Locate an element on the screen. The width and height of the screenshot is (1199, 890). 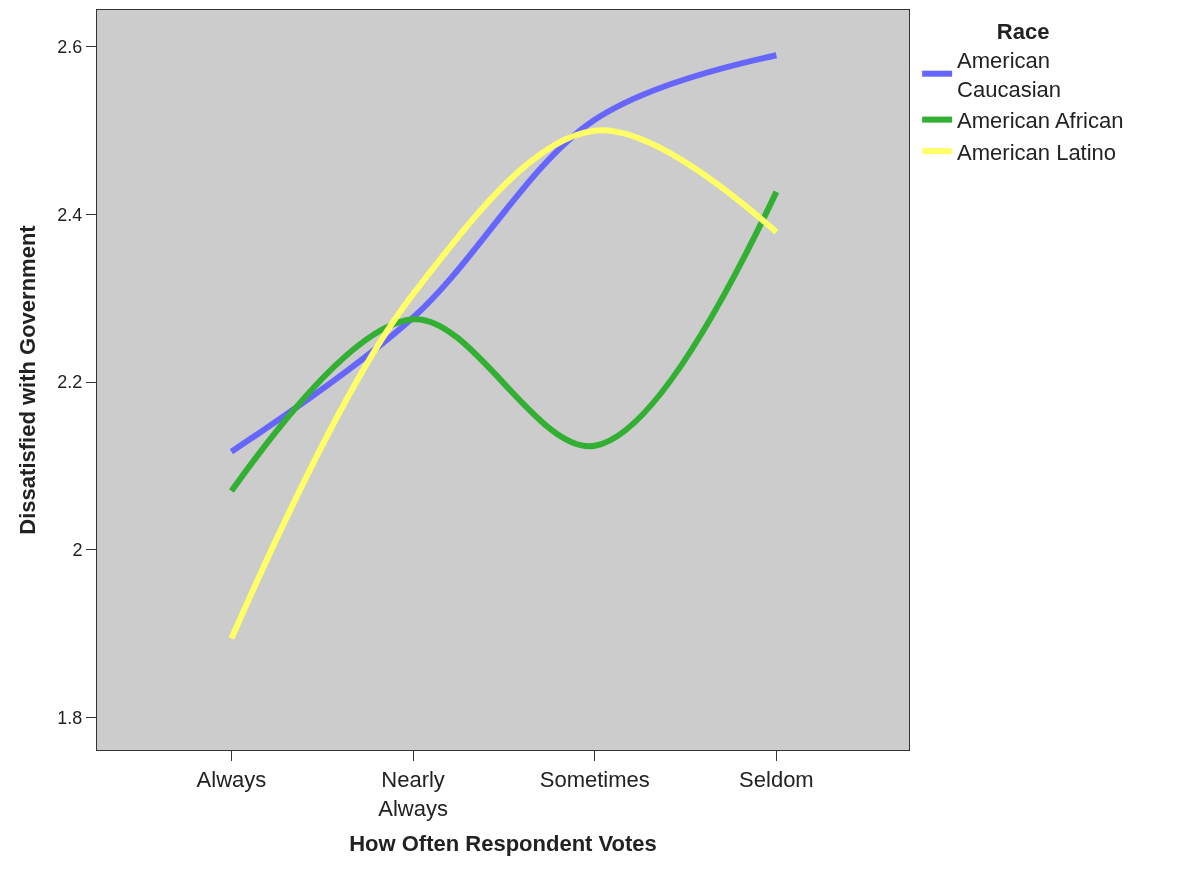
y-tick-label: 2.6 is located at coordinates (70, 47).